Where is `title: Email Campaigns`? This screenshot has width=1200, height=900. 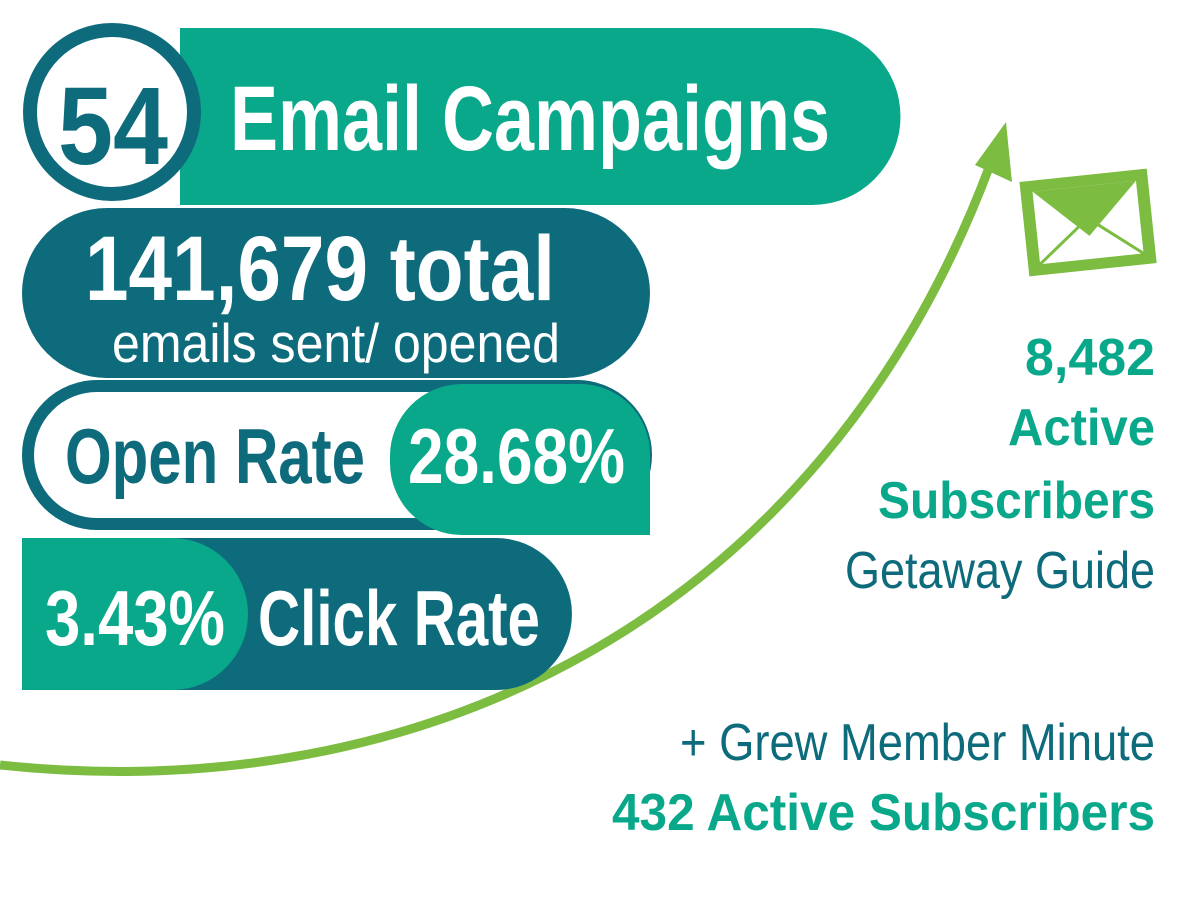
title: Email Campaigns is located at coordinates (530, 119).